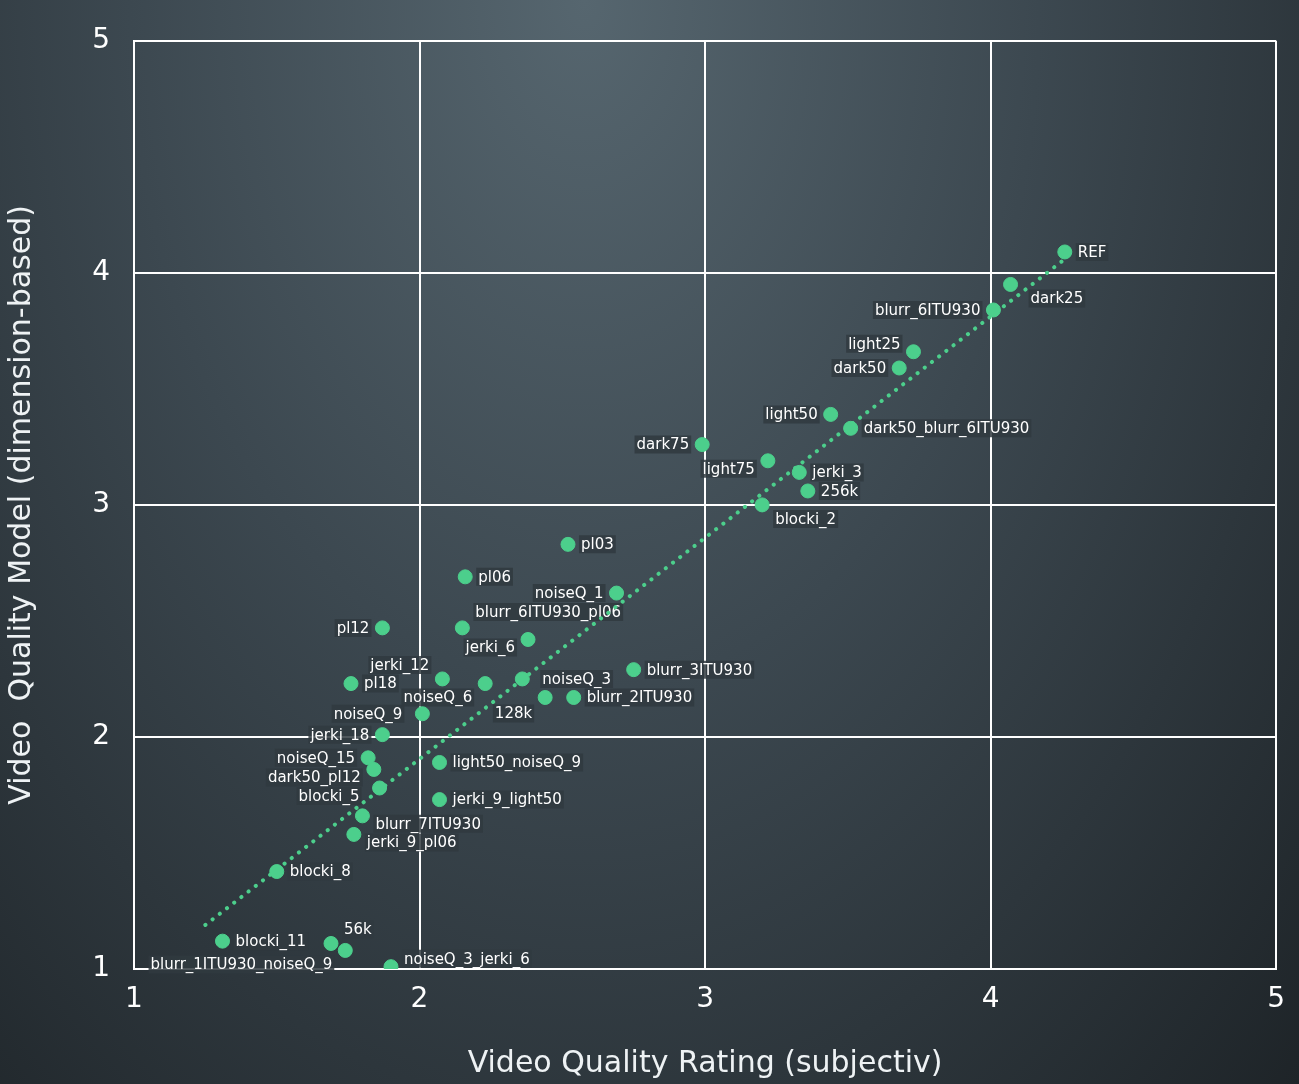 Image resolution: width=1299 pixels, height=1084 pixels. Describe the element at coordinates (380, 683) in the screenshot. I see `annotation: pl18` at that location.